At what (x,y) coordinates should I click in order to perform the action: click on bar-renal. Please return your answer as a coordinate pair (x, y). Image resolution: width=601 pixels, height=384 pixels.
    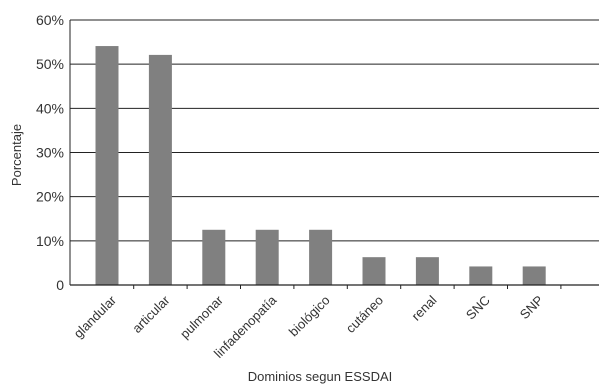
    Looking at the image, I should click on (427, 271).